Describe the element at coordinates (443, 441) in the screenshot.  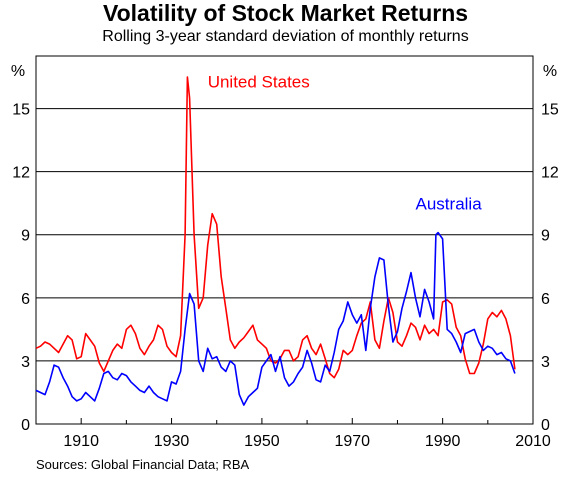
I see `x-tick-label: 1990` at that location.